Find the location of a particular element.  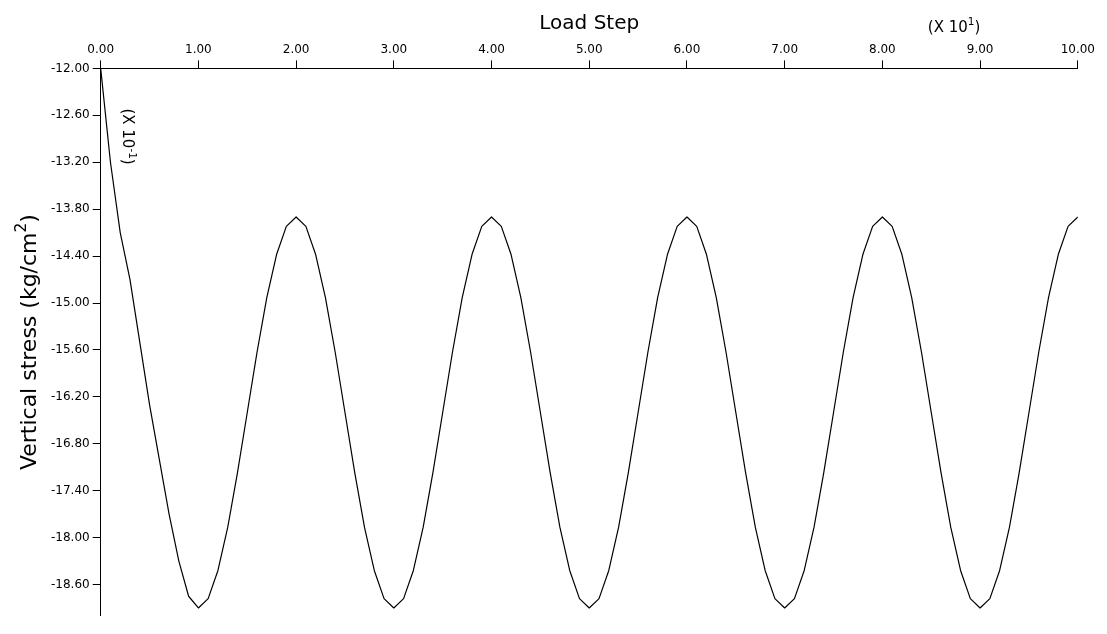

x-tick-label: 1.00 is located at coordinates (198, 49).